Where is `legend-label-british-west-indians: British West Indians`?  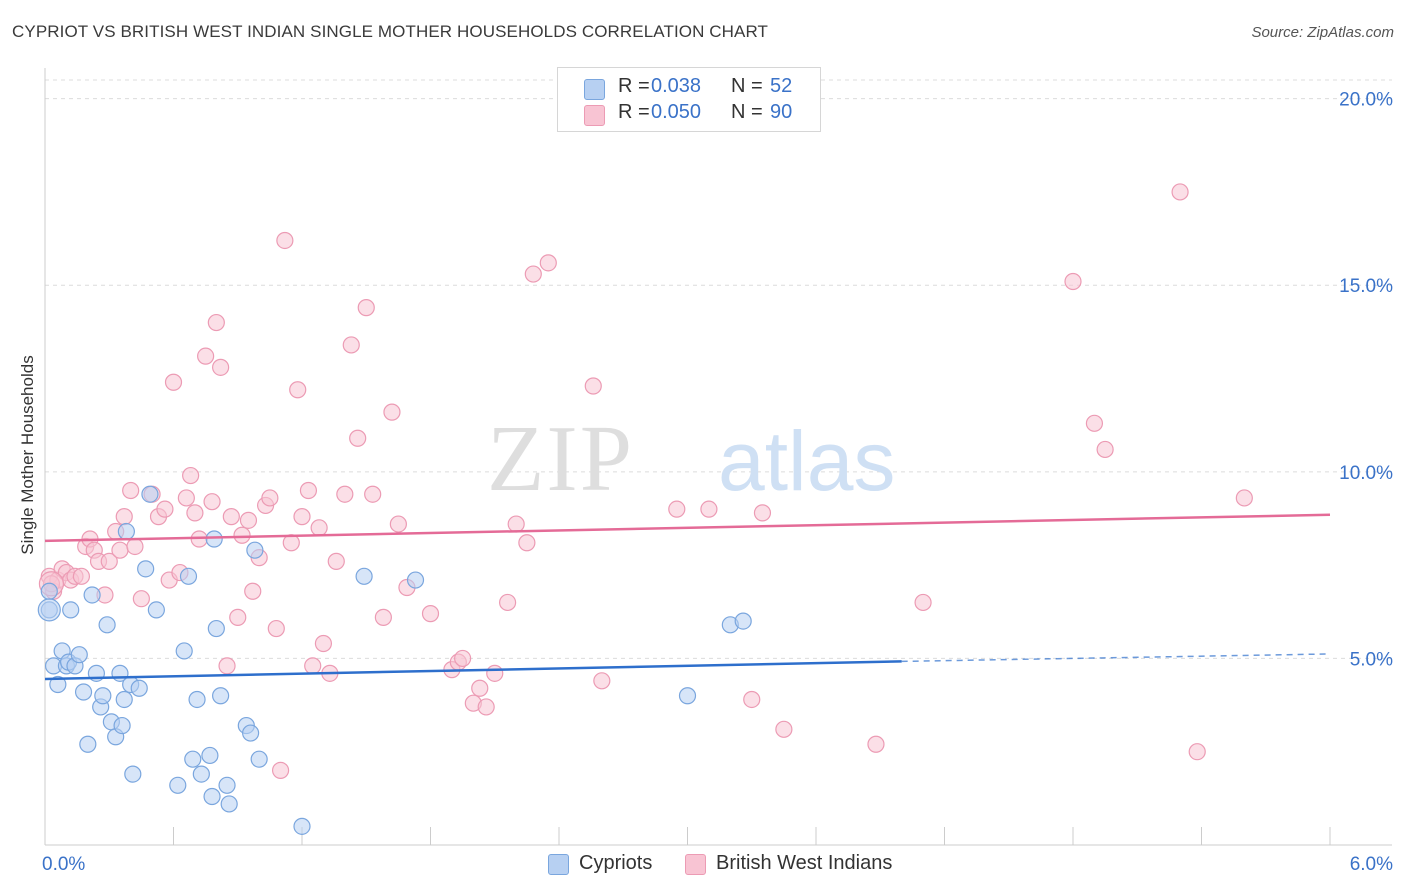
legend-label-british-west-indians: British West Indians is located at coordinates (804, 863).